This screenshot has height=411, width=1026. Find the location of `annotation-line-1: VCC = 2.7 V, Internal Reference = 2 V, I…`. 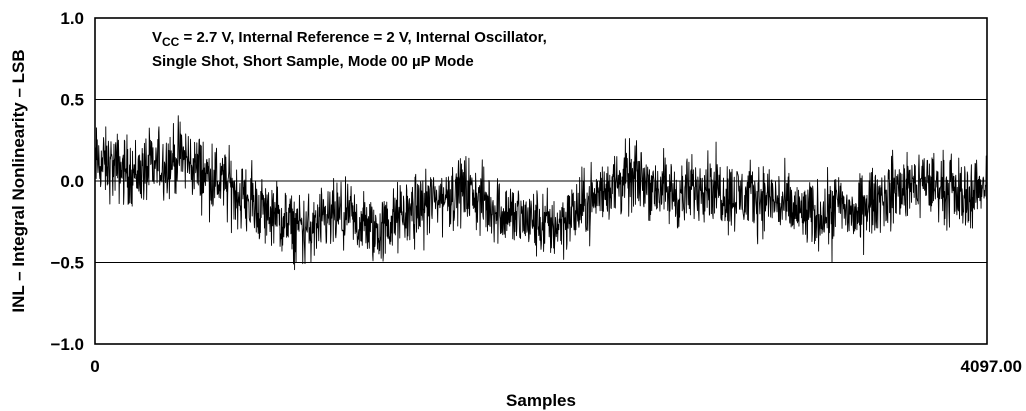

annotation-line-1: VCC = 2.7 V, Internal Reference = 2 V, I… is located at coordinates (349, 39).